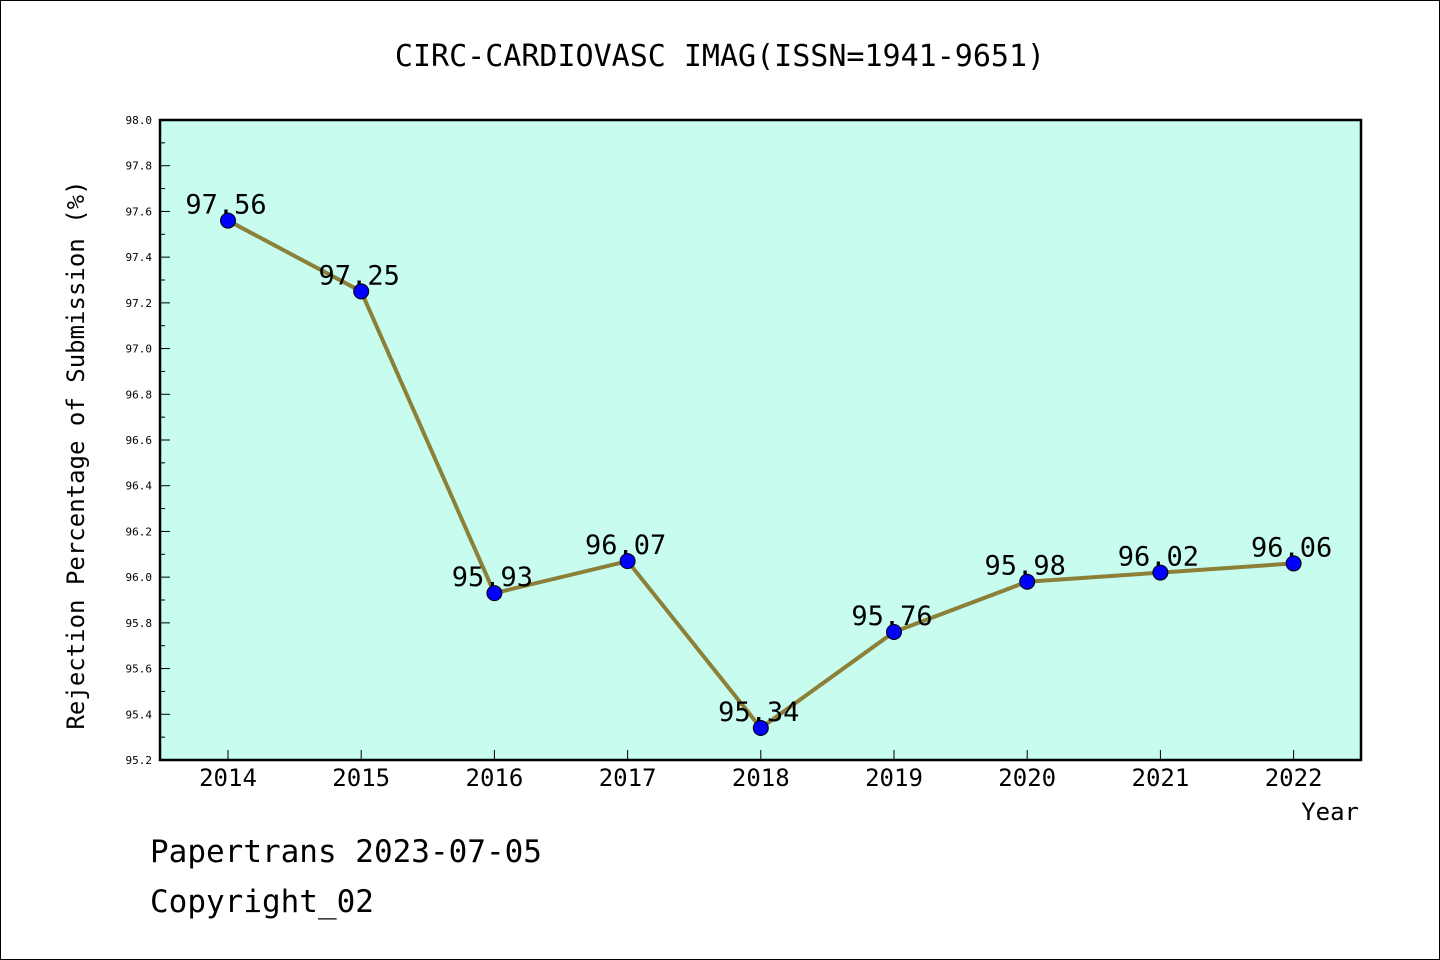 The width and height of the screenshot is (1440, 960). Describe the element at coordinates (1158, 557) in the screenshot. I see `data-label: 96.02` at that location.